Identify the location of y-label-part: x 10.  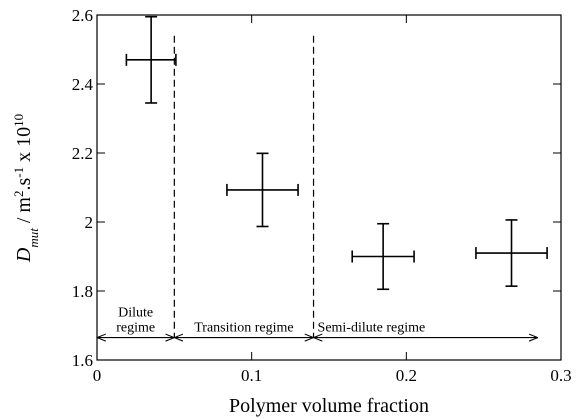
(24, 147).